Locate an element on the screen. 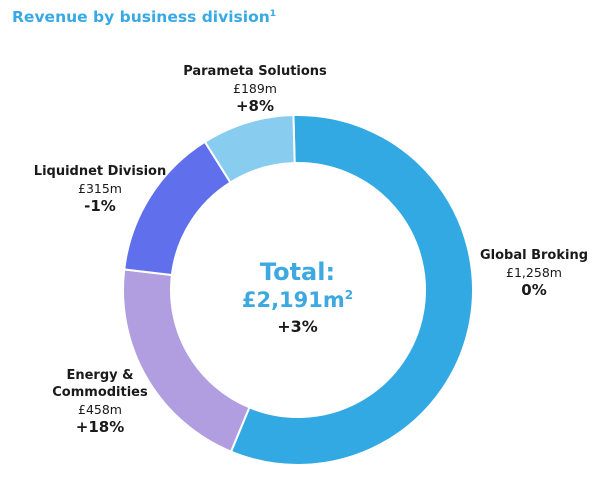  change-label: +8% is located at coordinates (255, 106).